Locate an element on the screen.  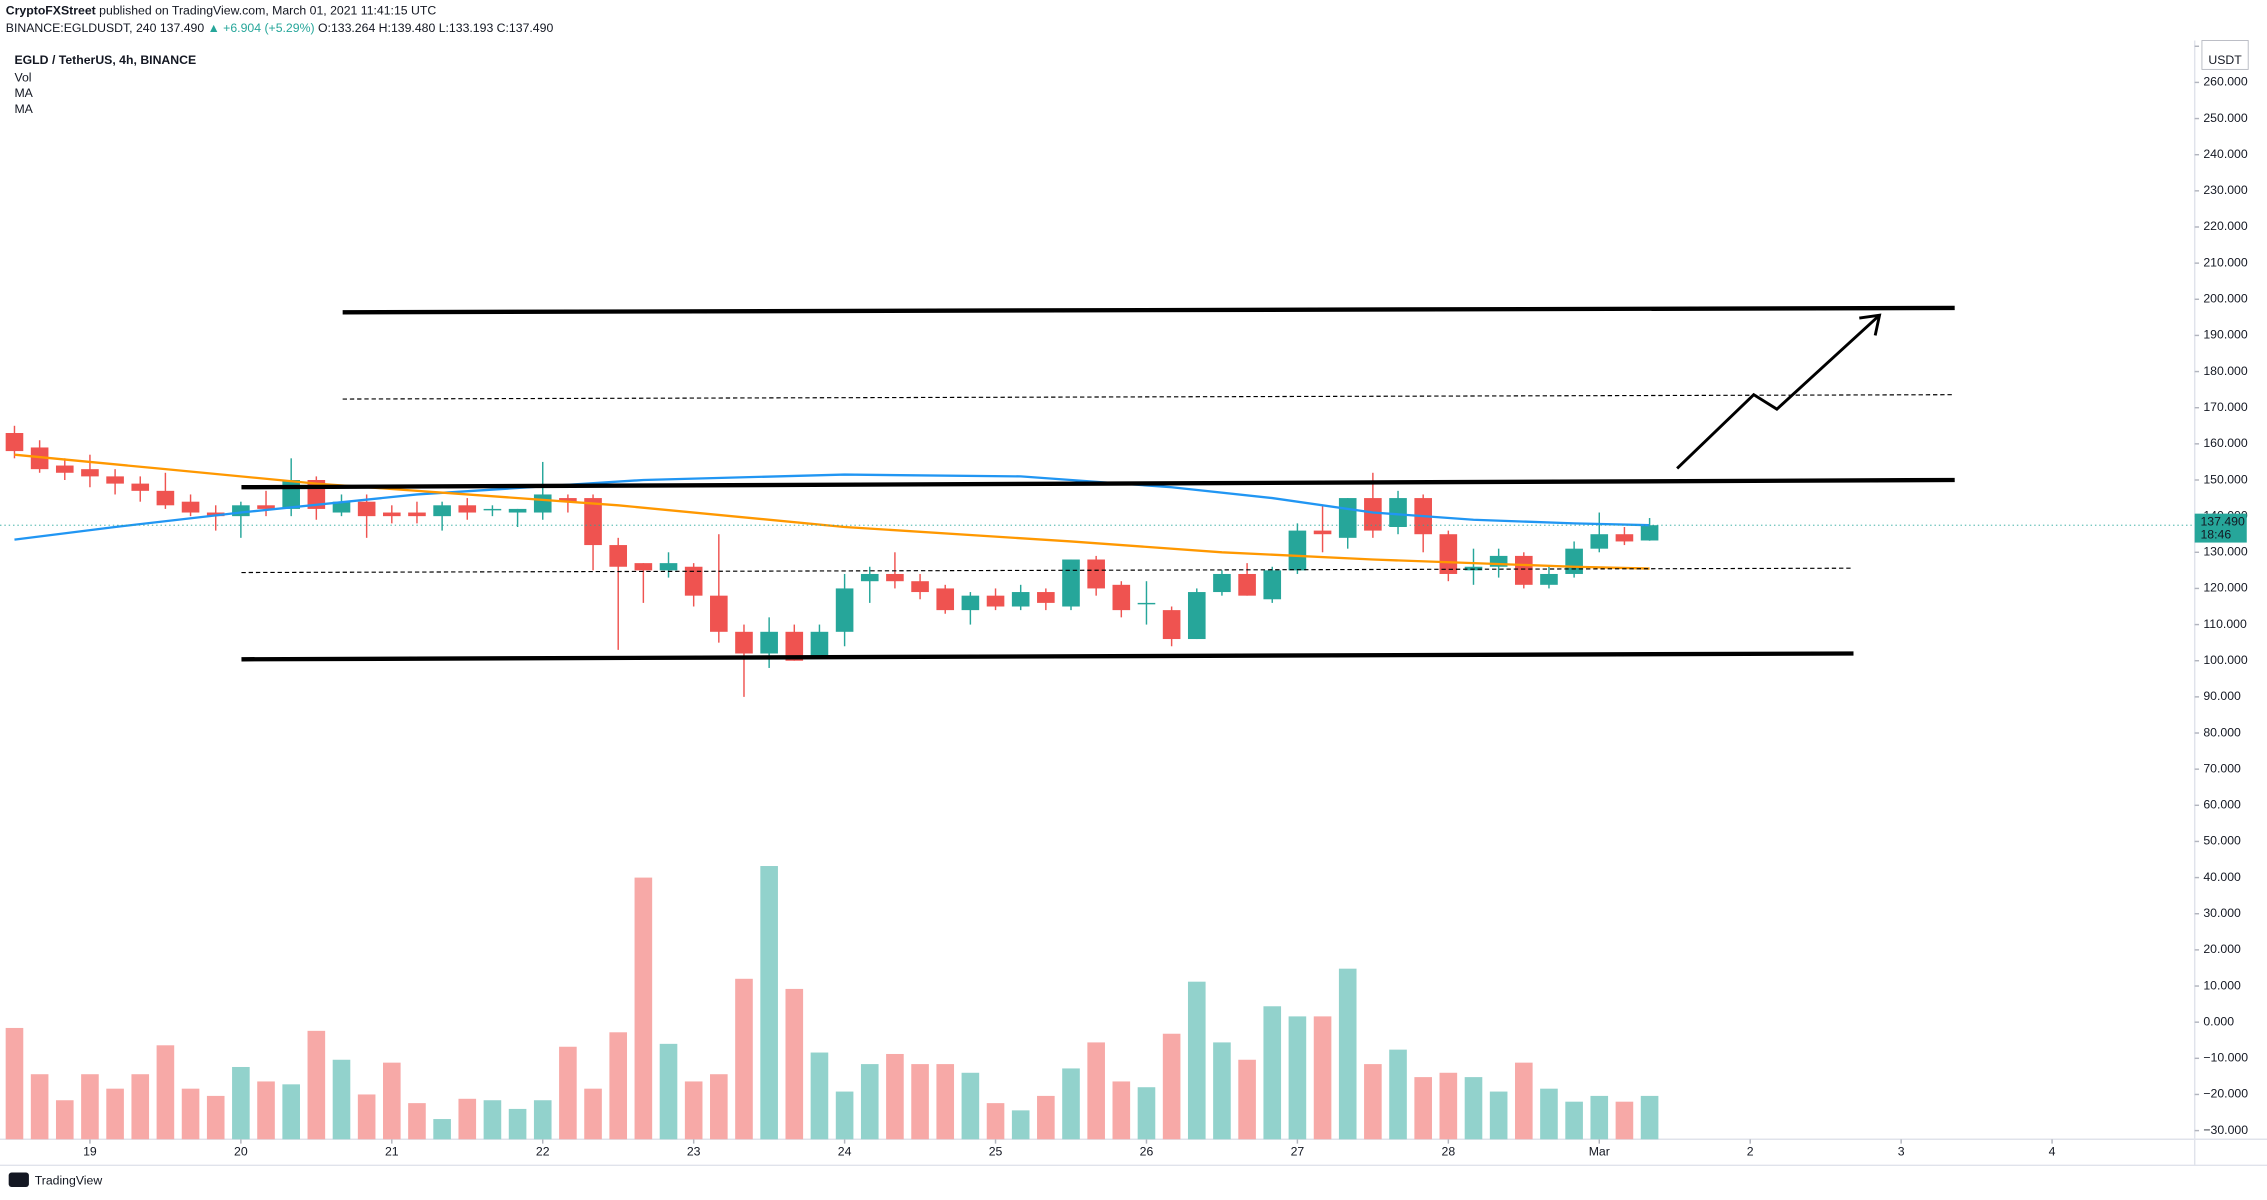
ohlc: O:133.264 H:139.480 L:133.193 C:137.490 is located at coordinates (435, 28).